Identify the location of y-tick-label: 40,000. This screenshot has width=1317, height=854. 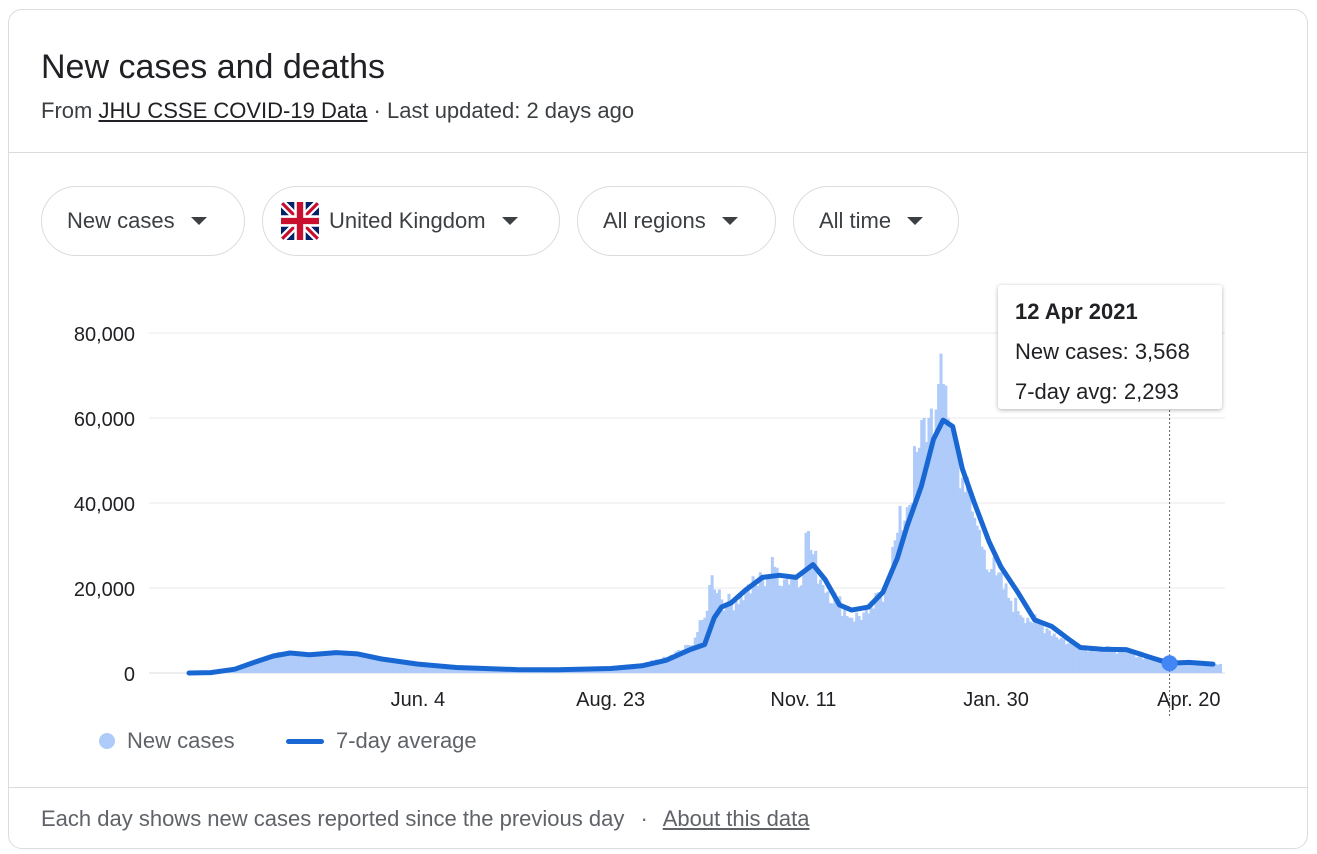
(104, 505).